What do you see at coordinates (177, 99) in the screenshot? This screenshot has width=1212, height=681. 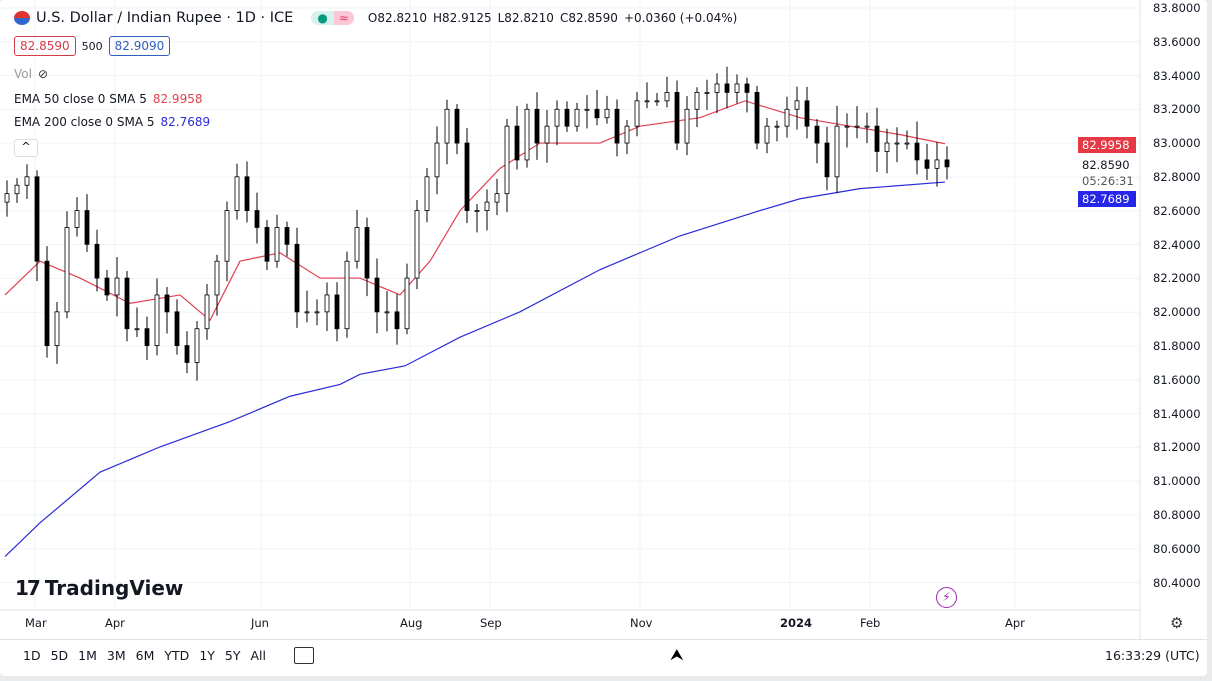 I see `ema50-value: 82.9958` at bounding box center [177, 99].